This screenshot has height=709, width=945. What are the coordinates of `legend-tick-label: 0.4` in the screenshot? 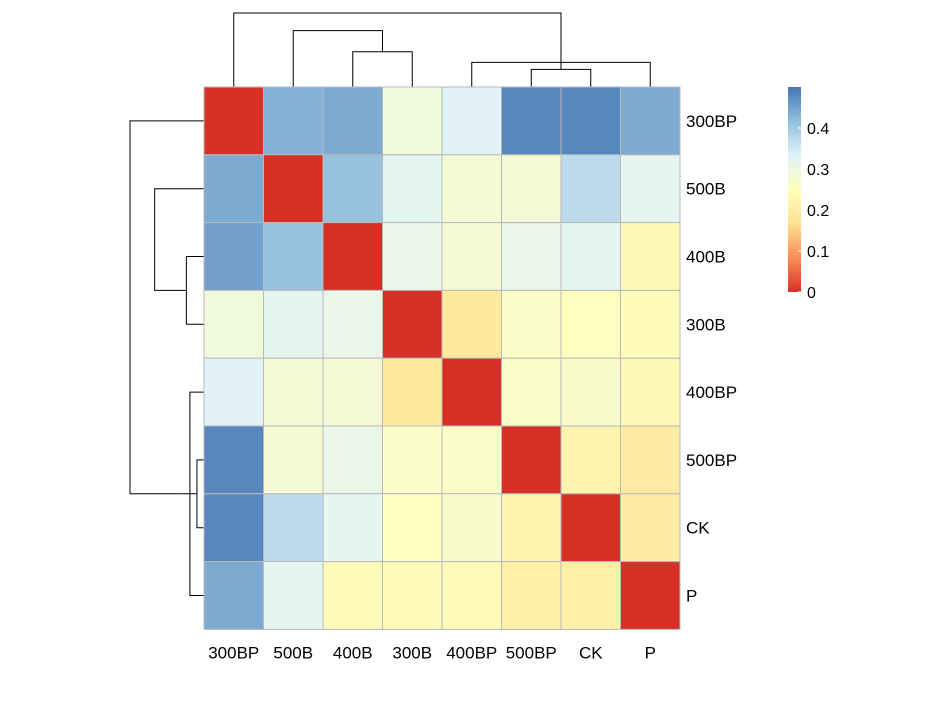 It's located at (818, 129).